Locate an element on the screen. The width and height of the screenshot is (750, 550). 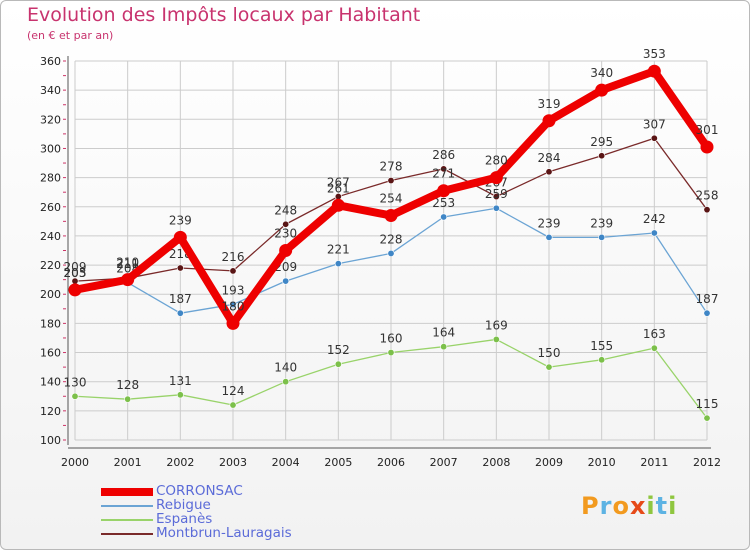
data-label-espan-s-2001: 128 is located at coordinates (127, 385).